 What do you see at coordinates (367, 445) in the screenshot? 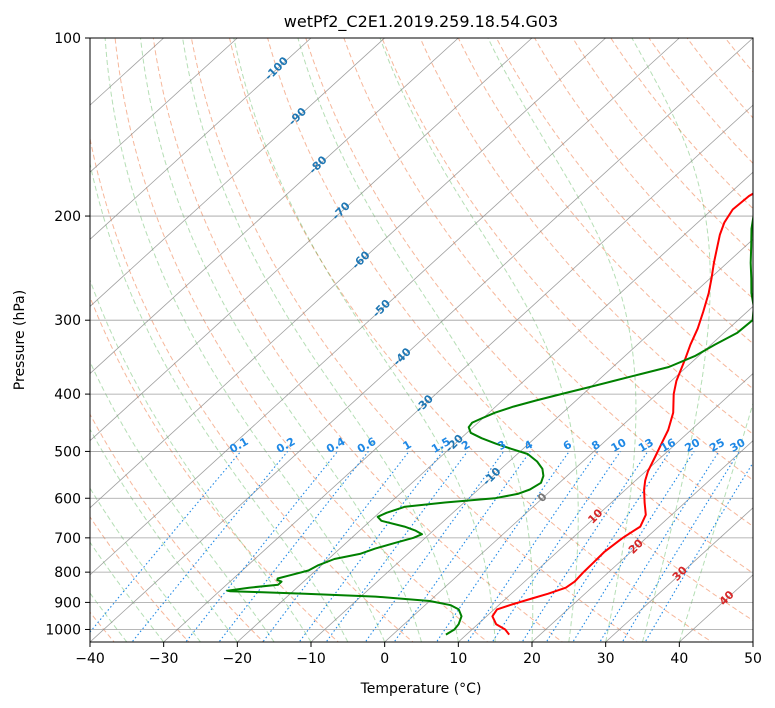
I see `mixing-ratio-label: 0.6` at bounding box center [367, 445].